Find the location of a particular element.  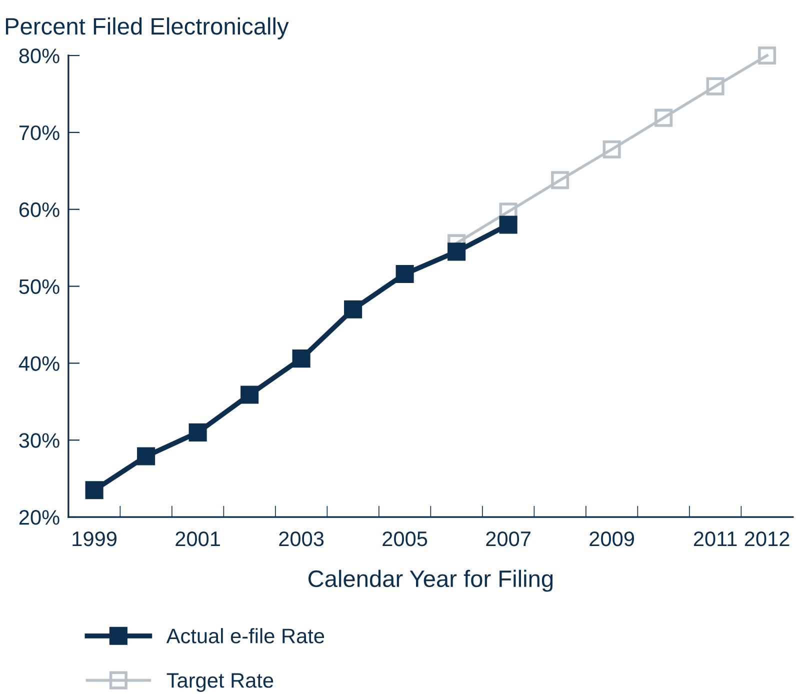

legend-label: Target Rate is located at coordinates (220, 682).